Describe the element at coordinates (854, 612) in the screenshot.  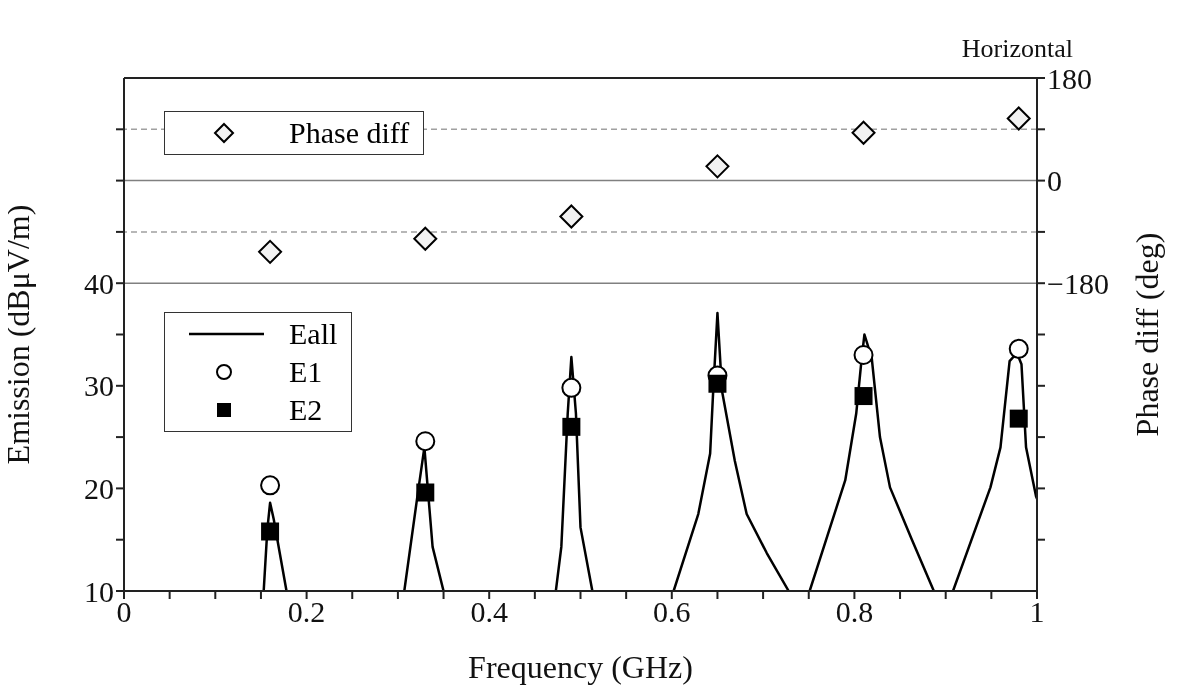
I see `x-tick-label: 0.8` at that location.